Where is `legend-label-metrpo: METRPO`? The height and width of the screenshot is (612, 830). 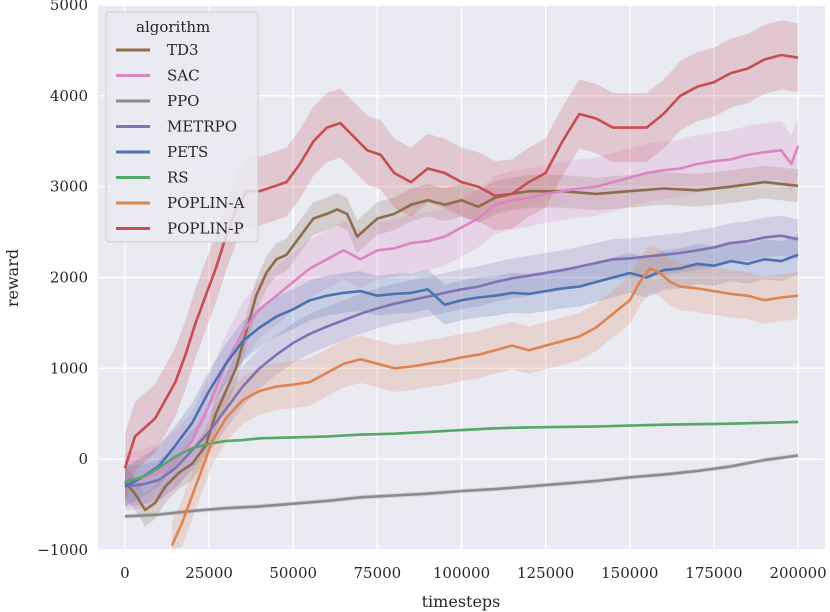
legend-label-metrpo: METRPO is located at coordinates (202, 127).